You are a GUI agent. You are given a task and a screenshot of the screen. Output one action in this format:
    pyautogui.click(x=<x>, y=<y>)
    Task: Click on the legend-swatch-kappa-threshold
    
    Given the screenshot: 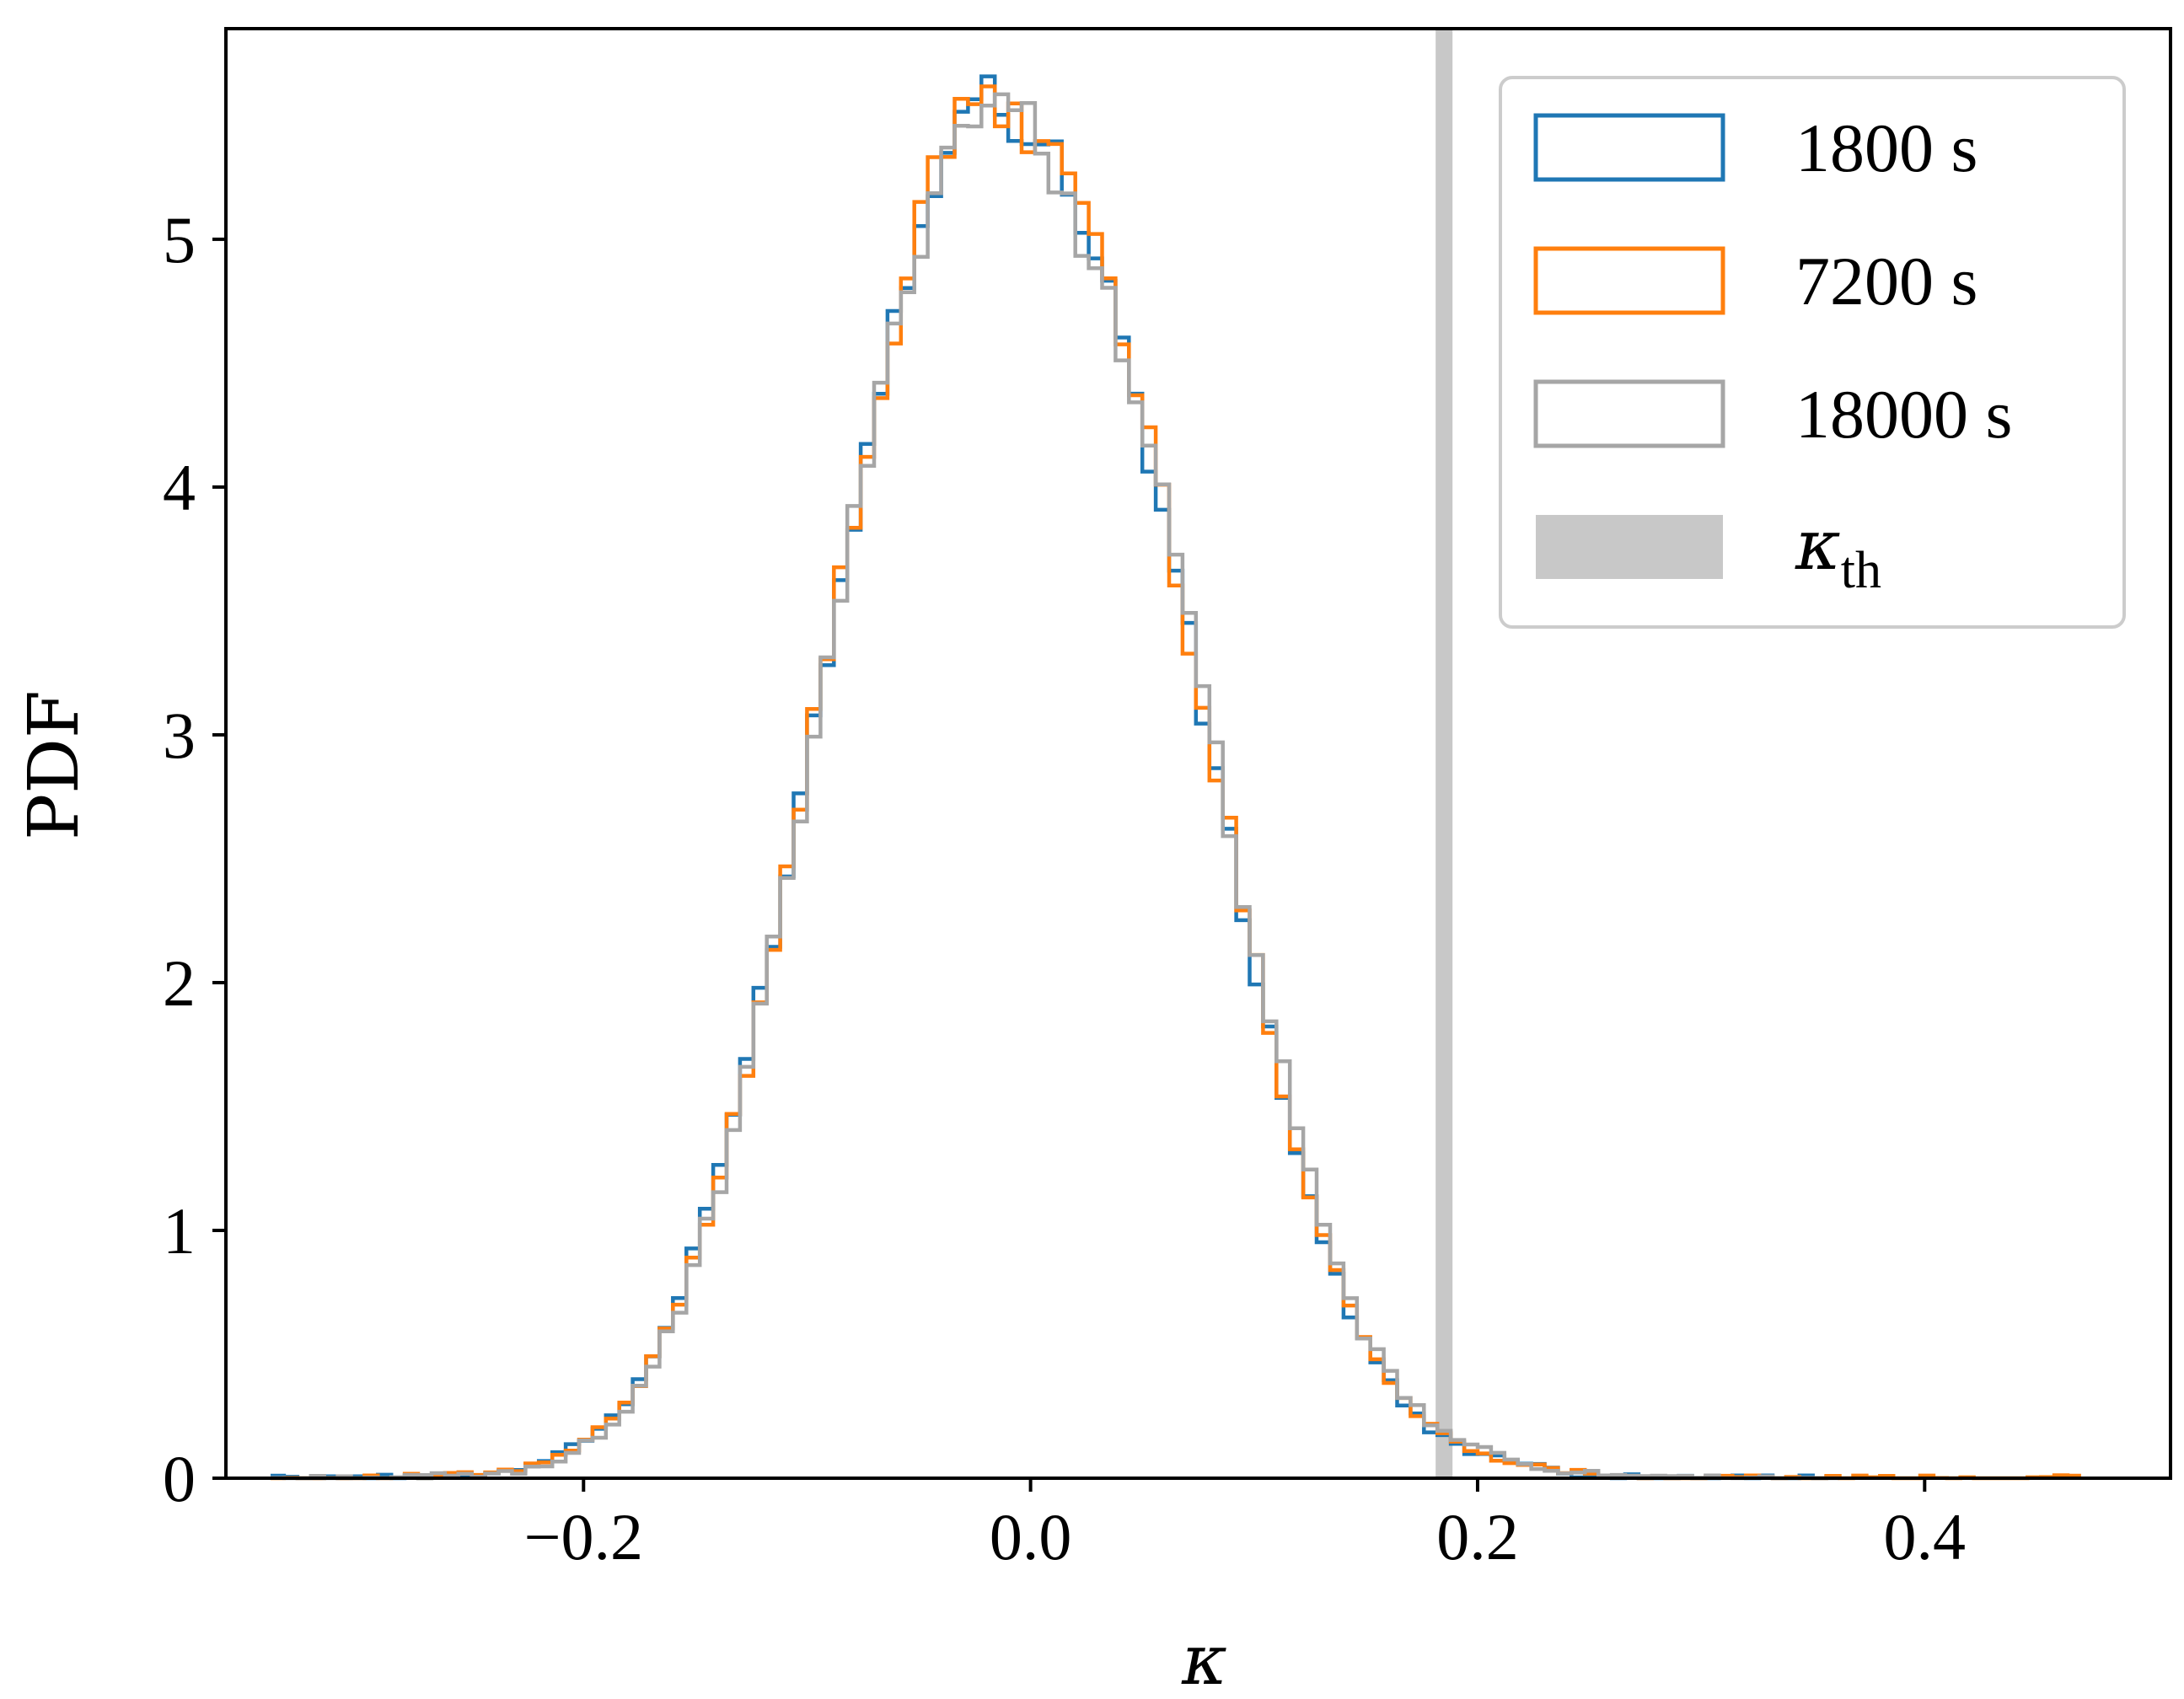 What is the action you would take?
    pyautogui.click(x=1629, y=547)
    